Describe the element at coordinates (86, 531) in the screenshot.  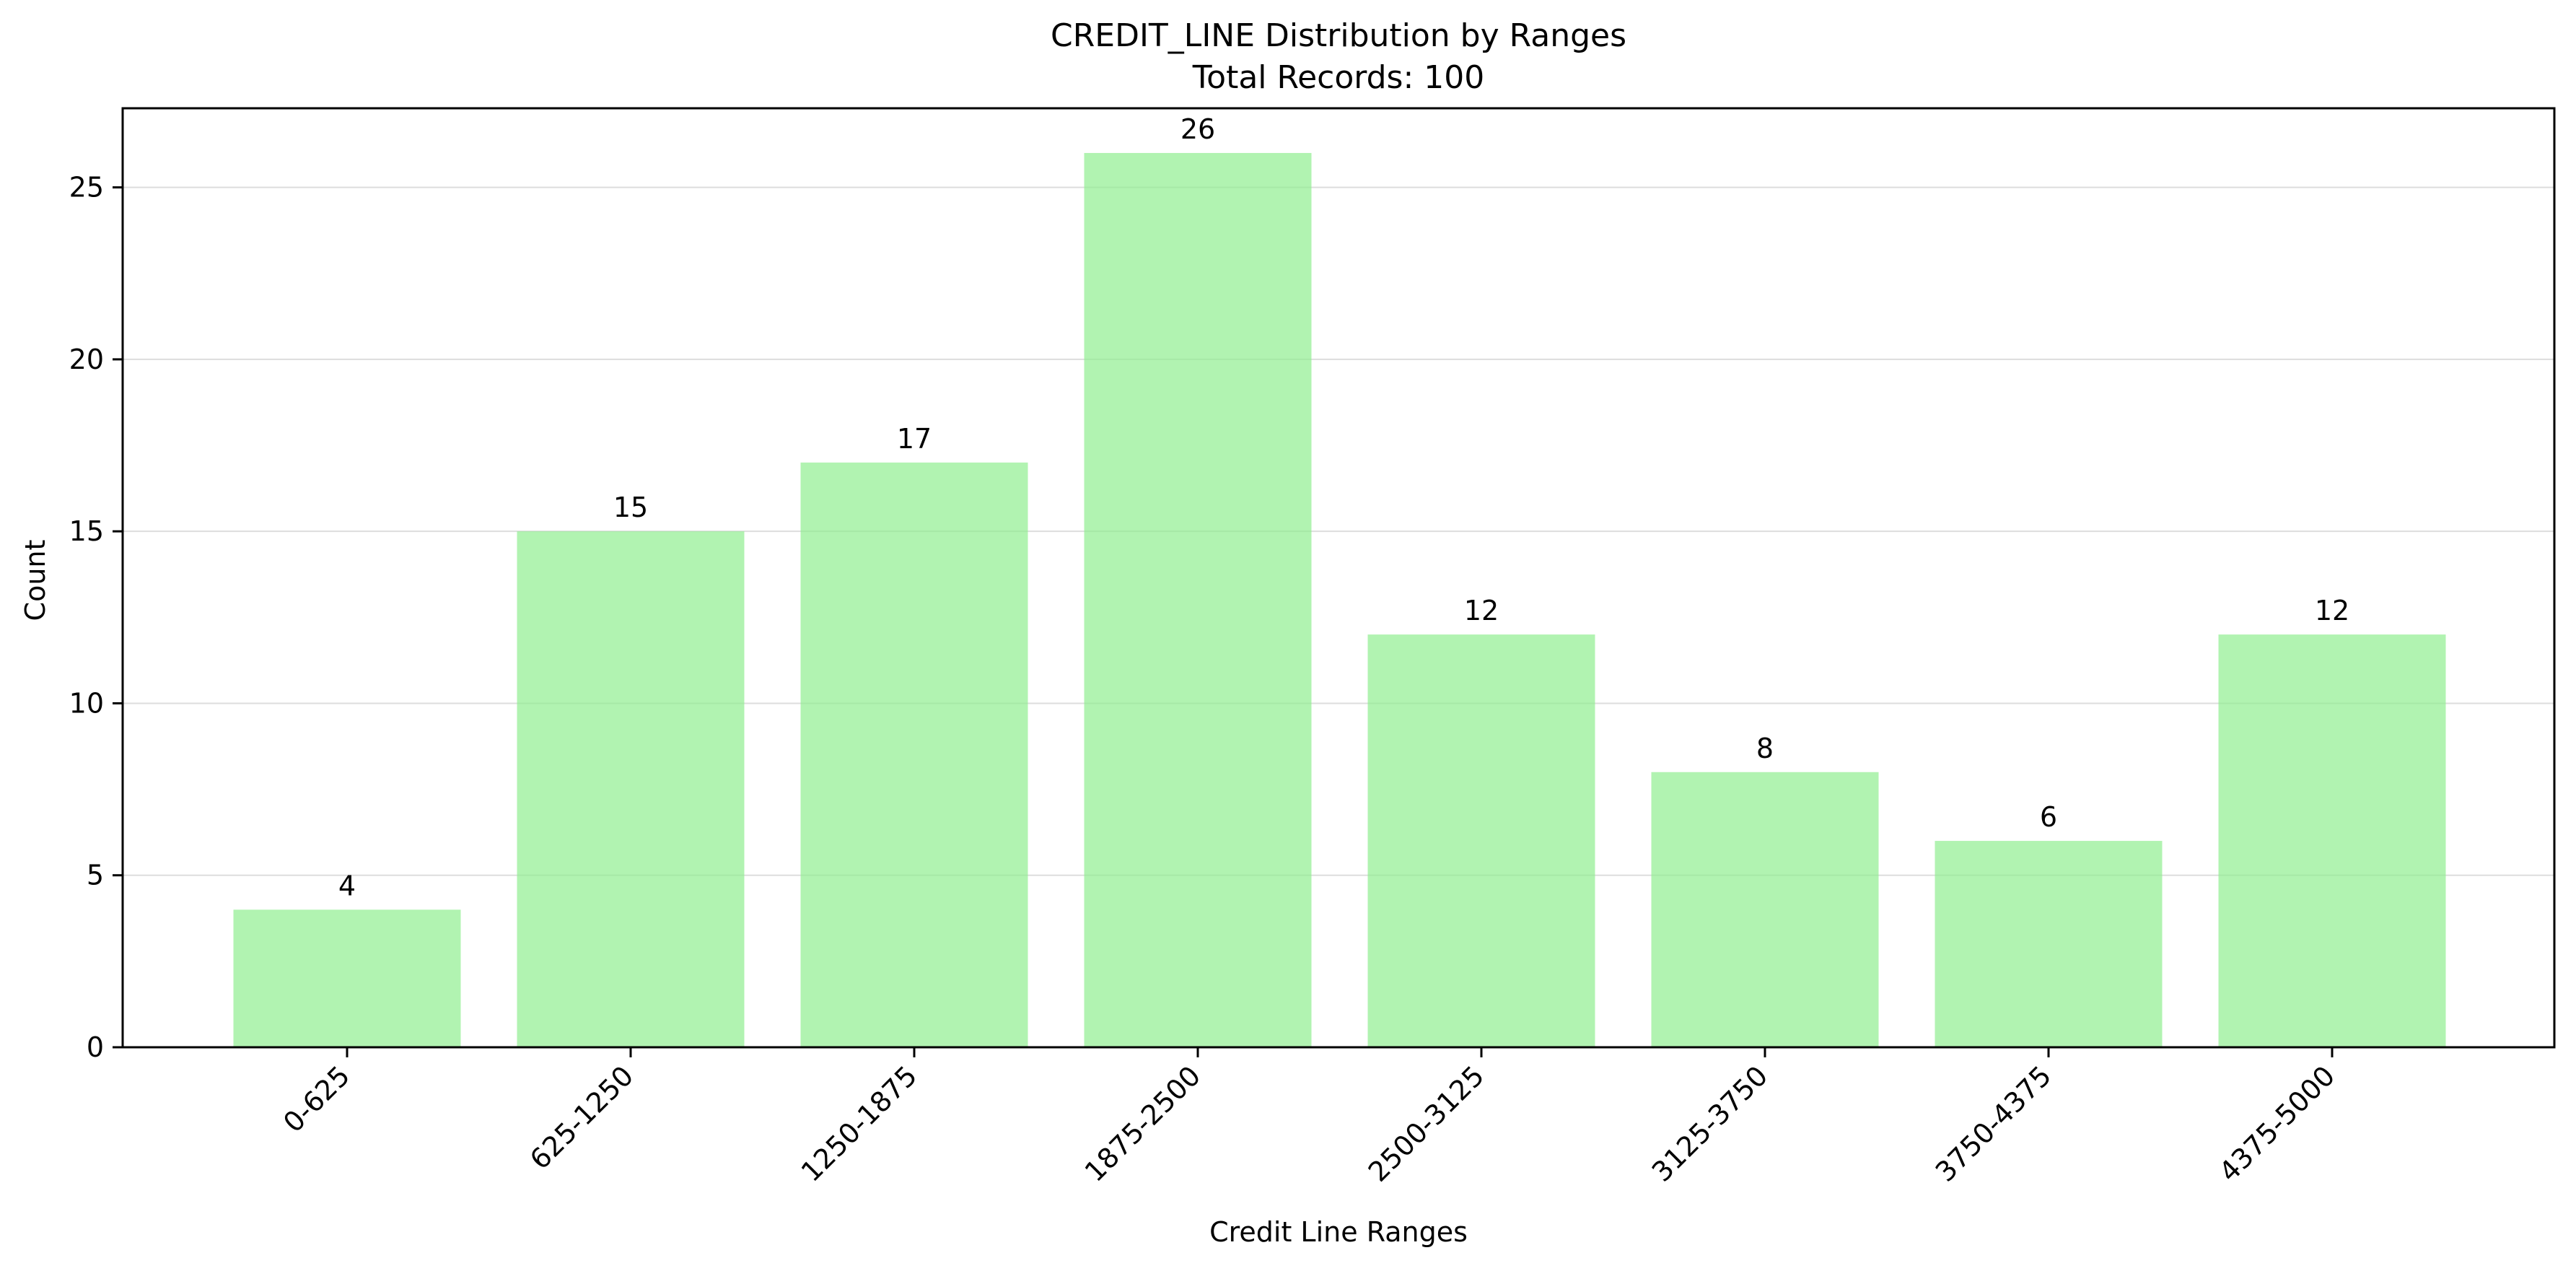
I see `y-tick-label: 15` at that location.